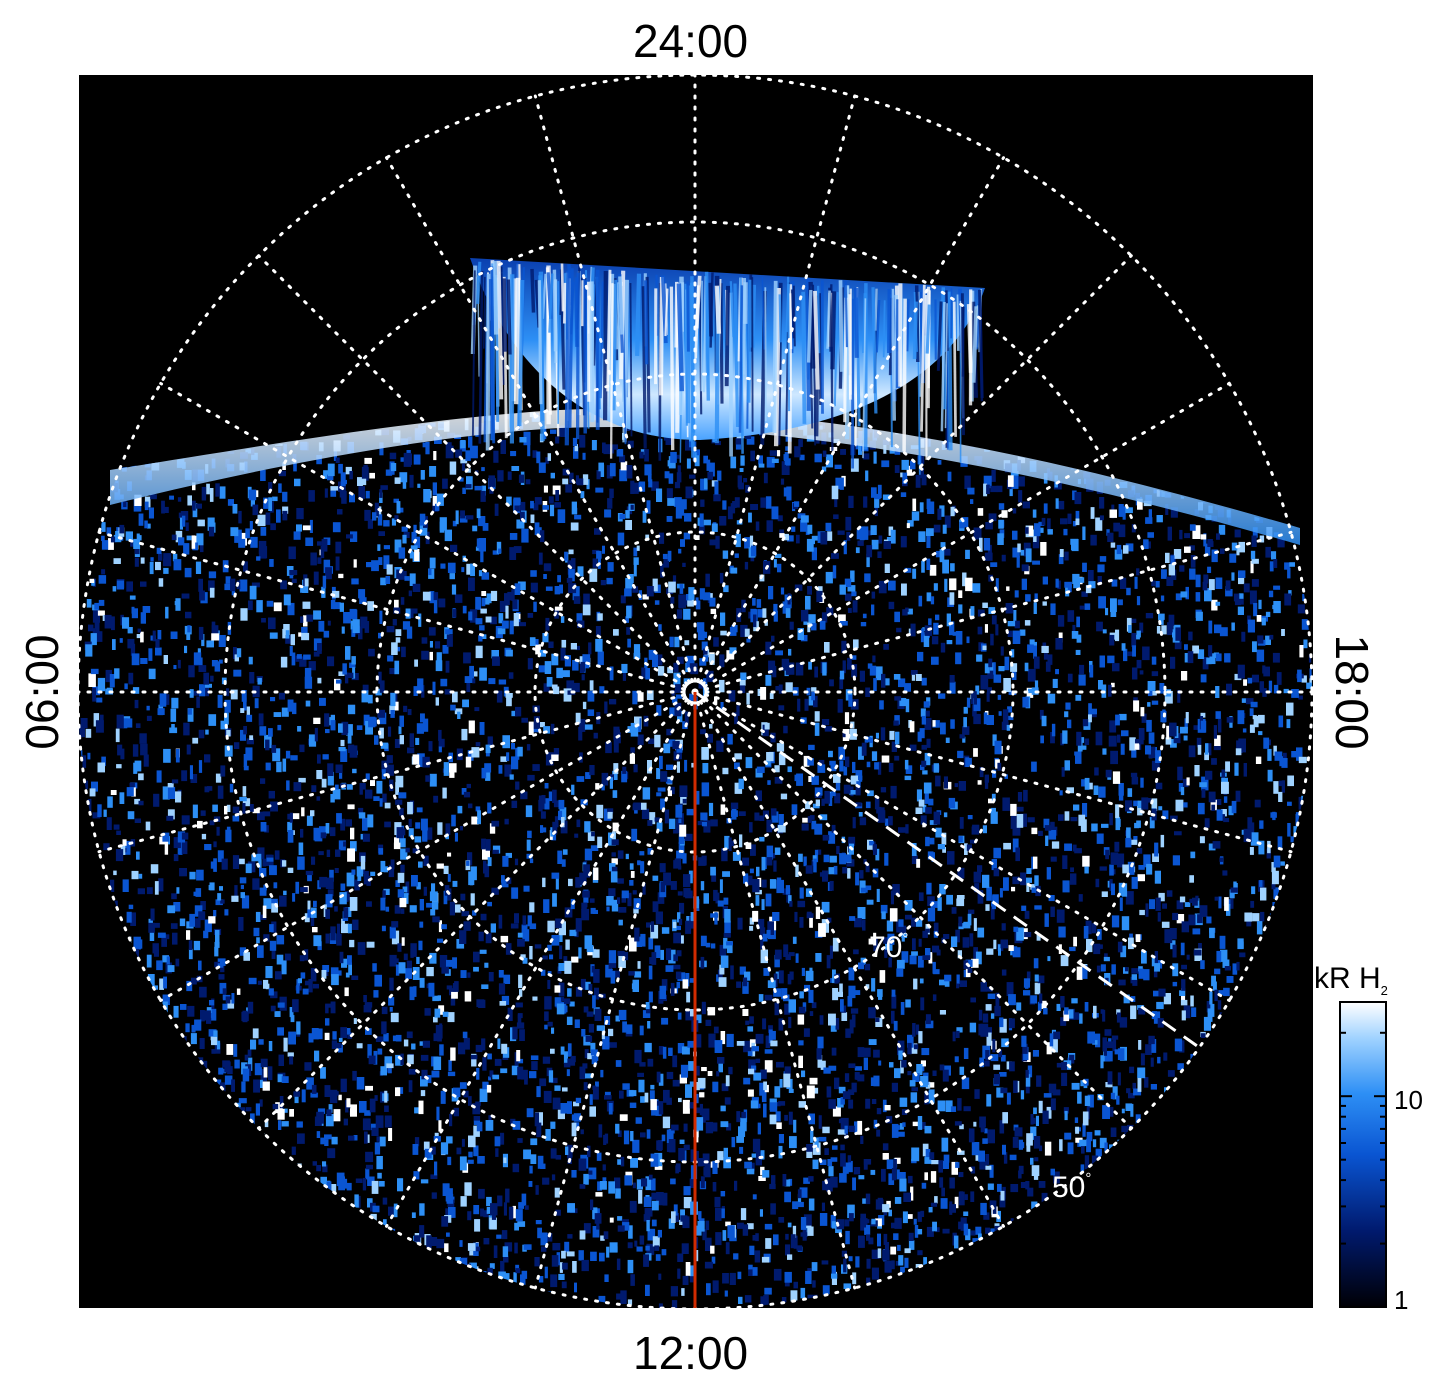  I want to click on local-time-label-midnight: 24:00, so click(691, 41).